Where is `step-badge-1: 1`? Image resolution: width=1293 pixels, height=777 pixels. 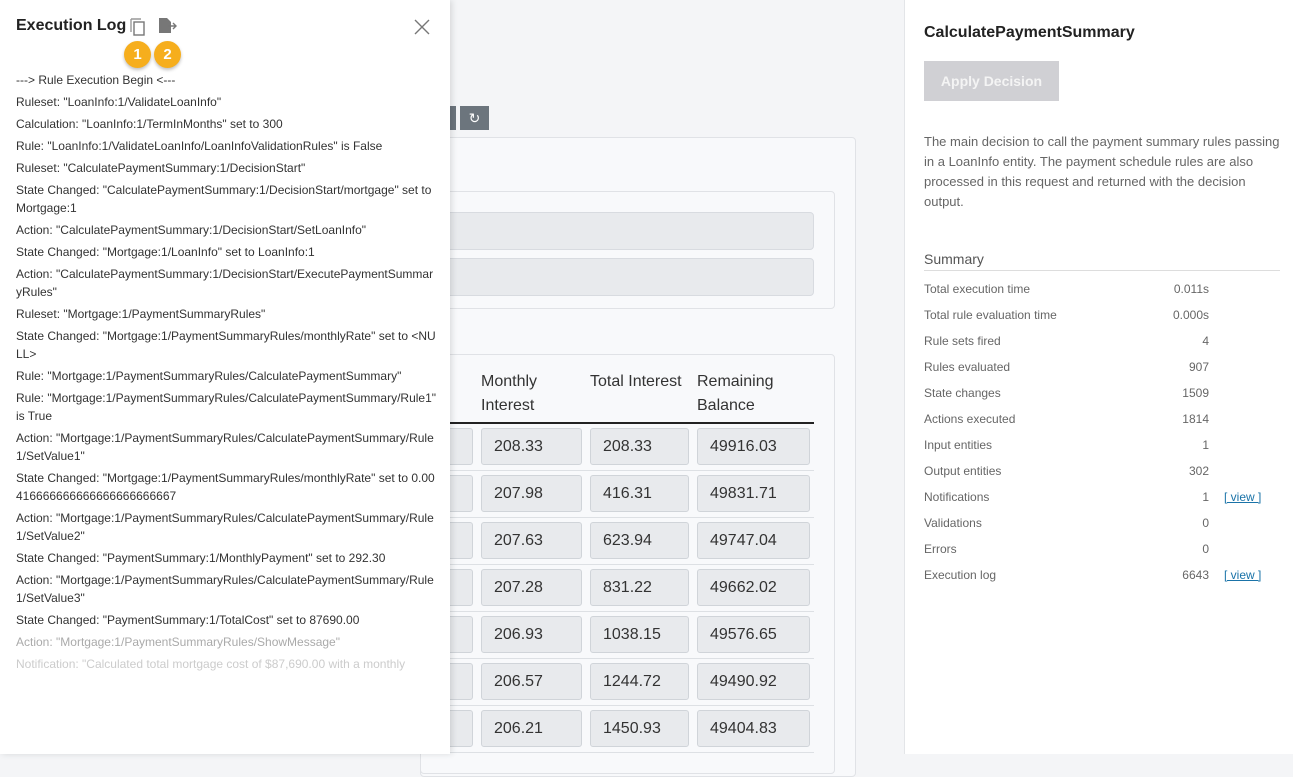
step-badge-1: 1 is located at coordinates (137, 54).